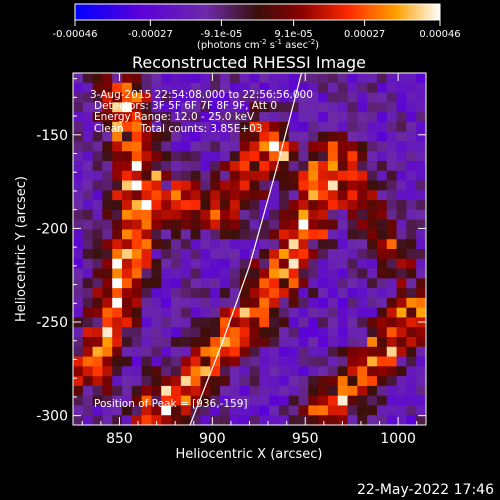  What do you see at coordinates (212, 439) in the screenshot?
I see `x-tick-label: 900` at bounding box center [212, 439].